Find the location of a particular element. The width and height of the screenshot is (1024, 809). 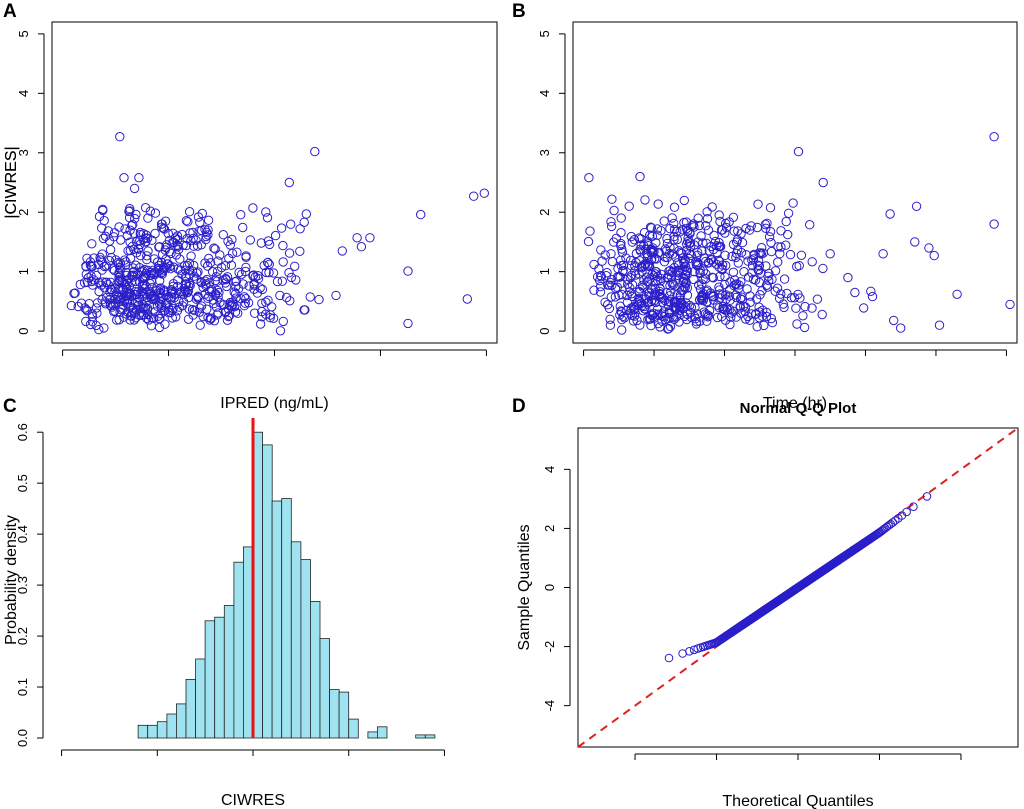

y-tick-label: 0 is located at coordinates (549, 587).